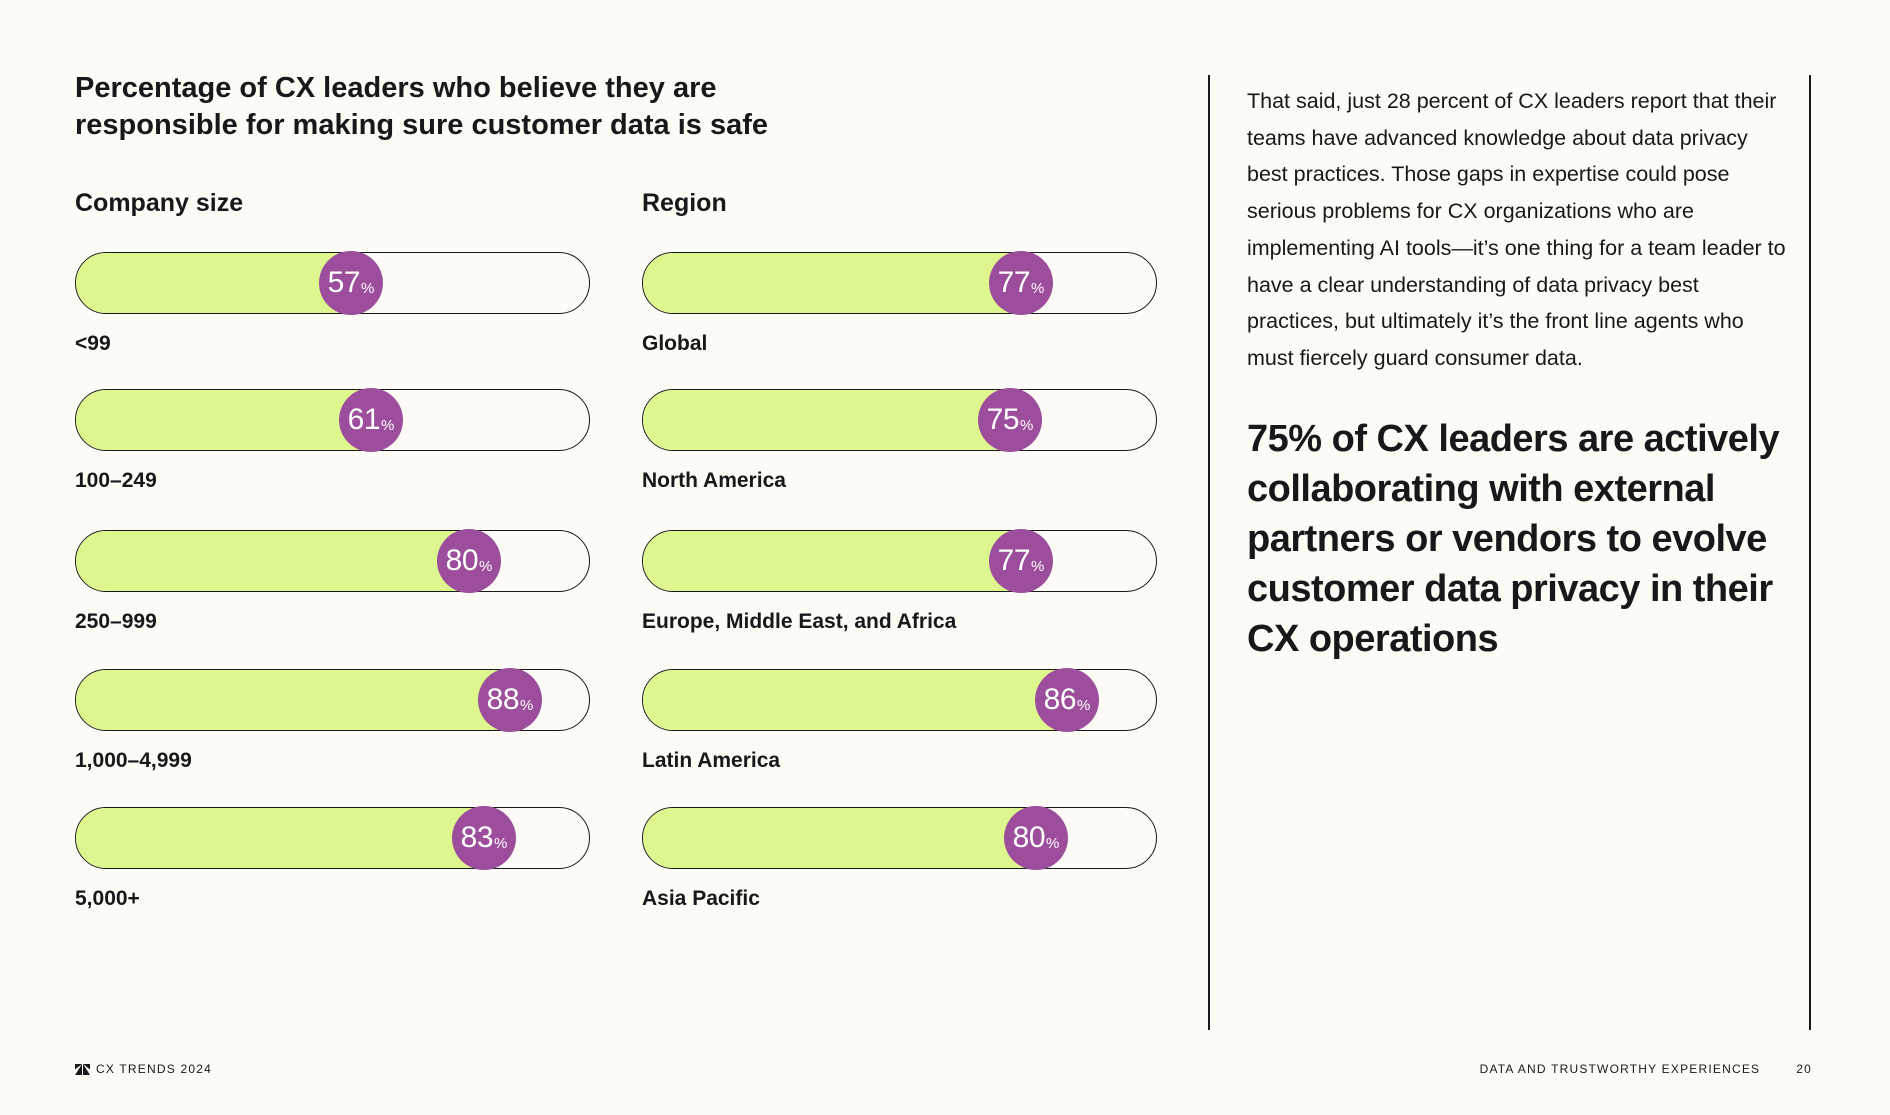  I want to click on value-label: 57, so click(344, 282).